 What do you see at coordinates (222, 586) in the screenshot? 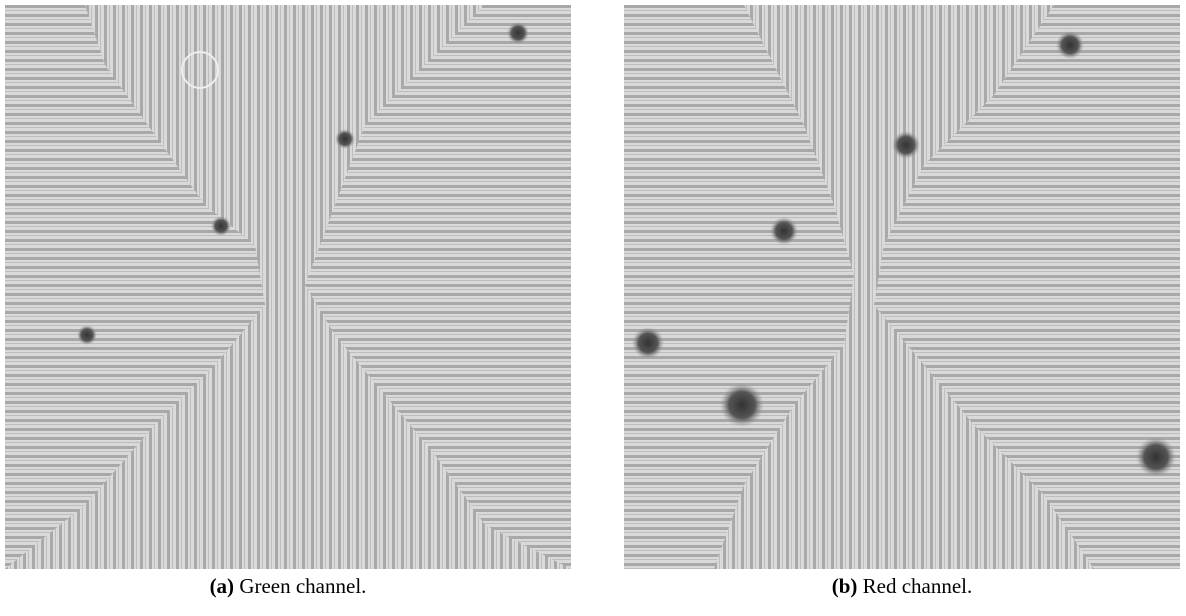
I see `caption-label: (a)` at bounding box center [222, 586].